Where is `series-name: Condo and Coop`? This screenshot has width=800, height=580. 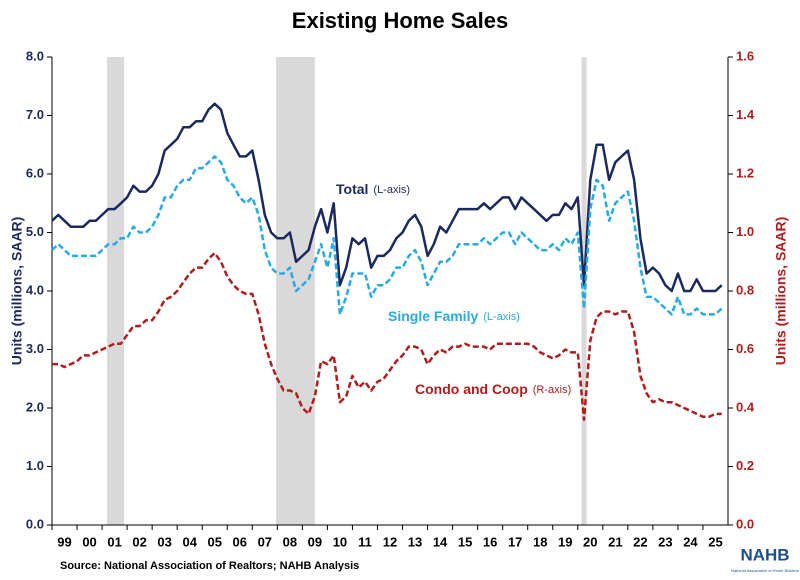
series-name: Condo and Coop is located at coordinates (471, 389).